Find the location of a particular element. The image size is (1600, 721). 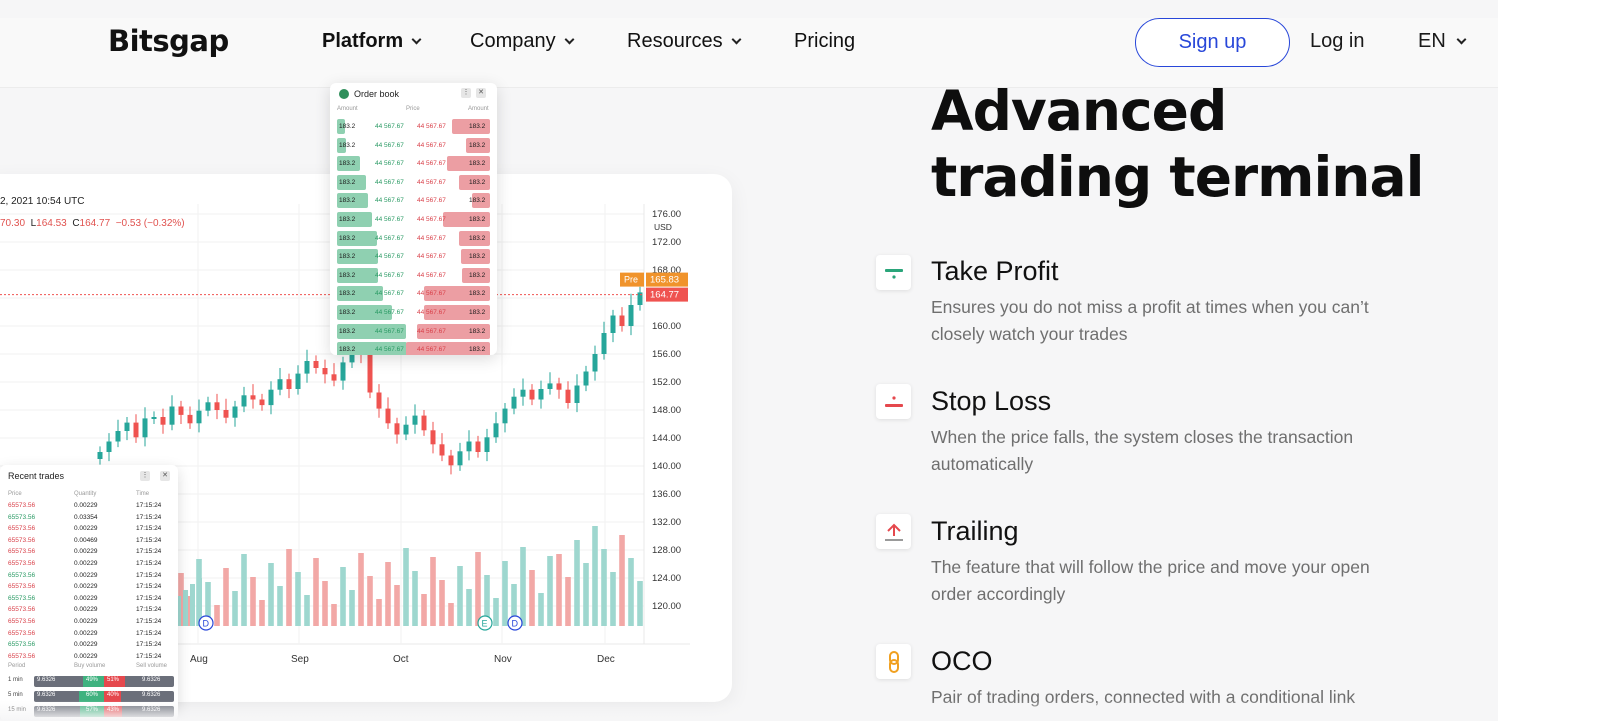

feature-title-stop-loss: Stop Loss is located at coordinates (991, 401).